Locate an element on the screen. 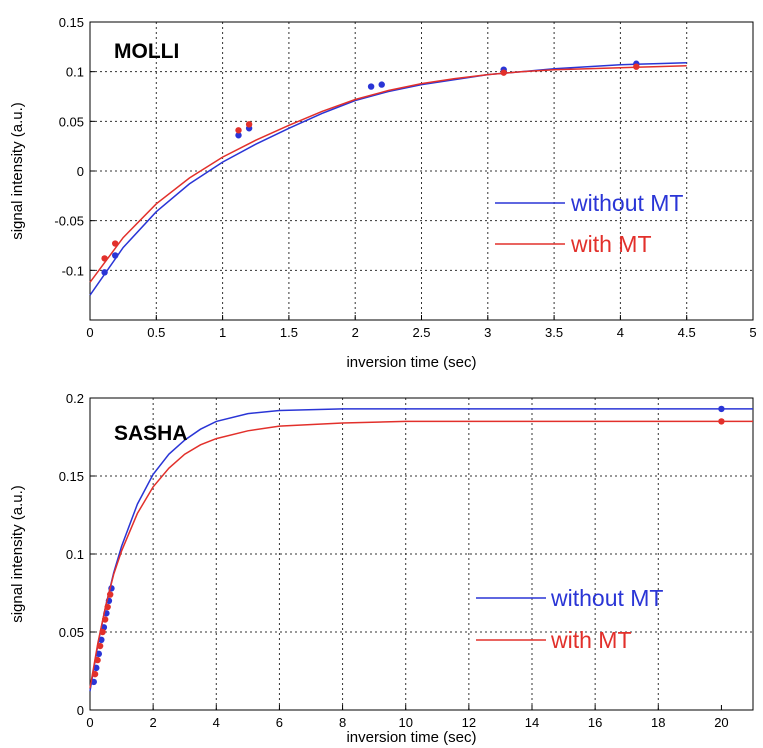  x-tick-label: 18 is located at coordinates (658, 722).